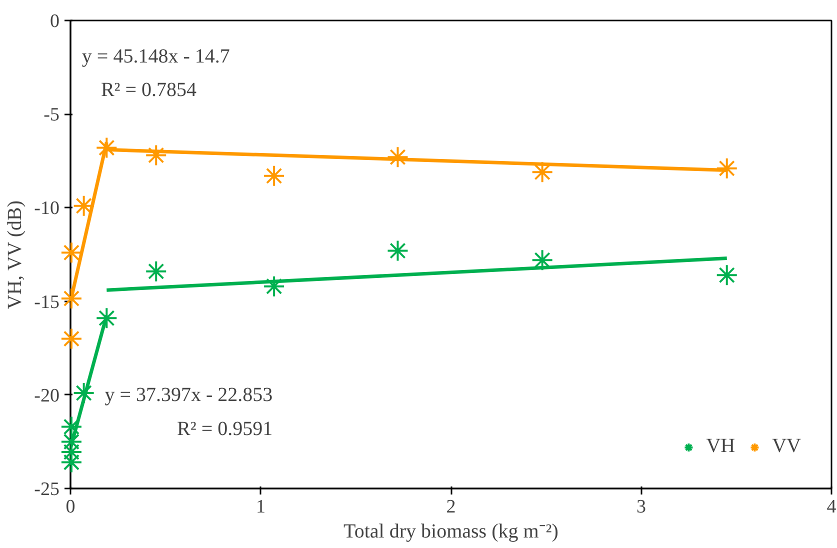 This screenshot has height=548, width=837. I want to click on y-axis-title: VH, VV (dB), so click(15, 255).